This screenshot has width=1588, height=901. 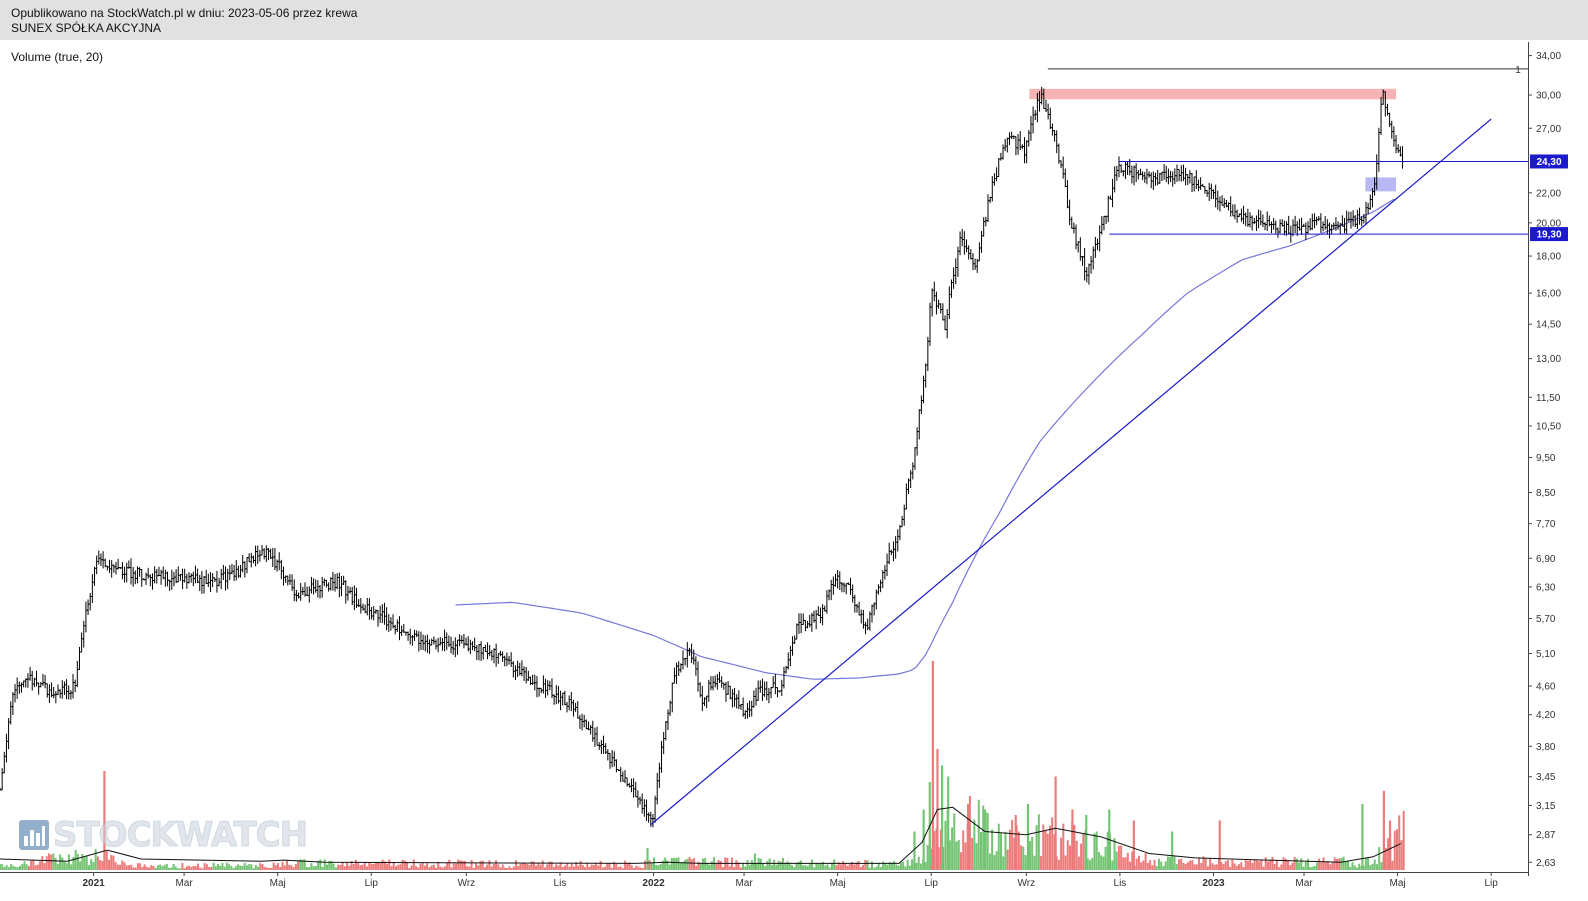 What do you see at coordinates (932, 883) in the screenshot?
I see `x-tick-label: Lip` at bounding box center [932, 883].